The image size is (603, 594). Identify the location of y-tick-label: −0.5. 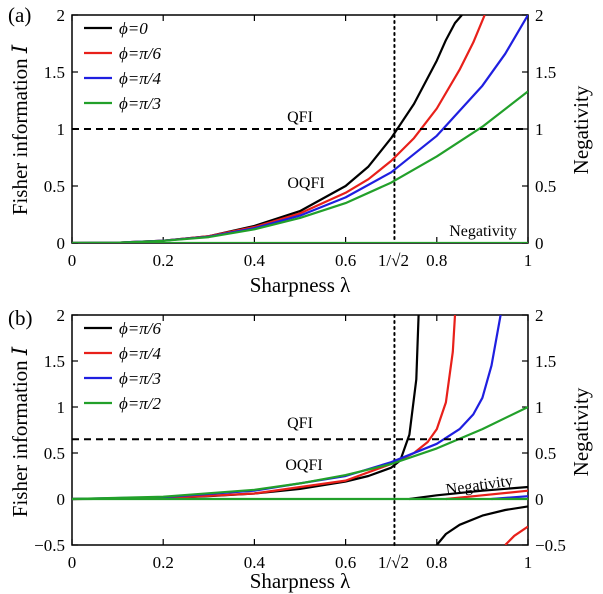
(49, 545).